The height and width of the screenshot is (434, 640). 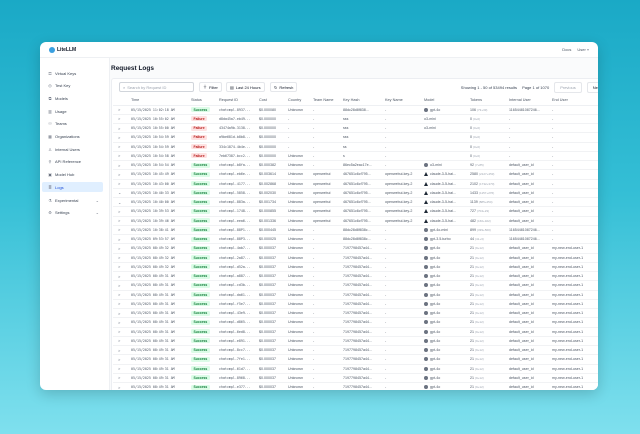 What do you see at coordinates (592, 87) in the screenshot?
I see `next-button: Next` at bounding box center [592, 87].